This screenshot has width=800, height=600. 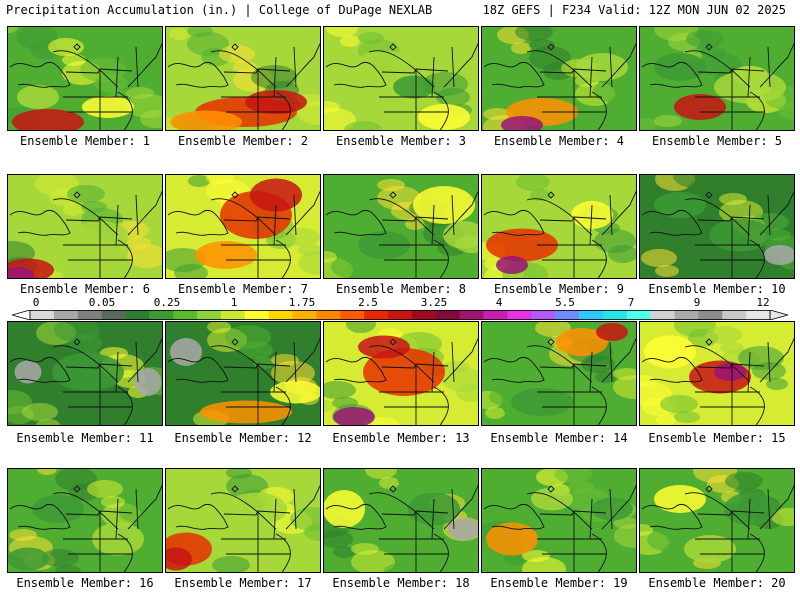 I want to click on colorbar-tick-label: 4, so click(x=499, y=302).